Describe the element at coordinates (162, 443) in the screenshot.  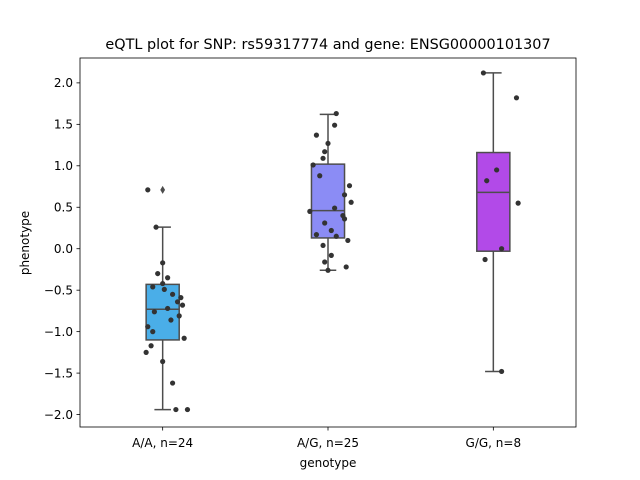
I see `x-tick-label: A/A, n=24` at that location.